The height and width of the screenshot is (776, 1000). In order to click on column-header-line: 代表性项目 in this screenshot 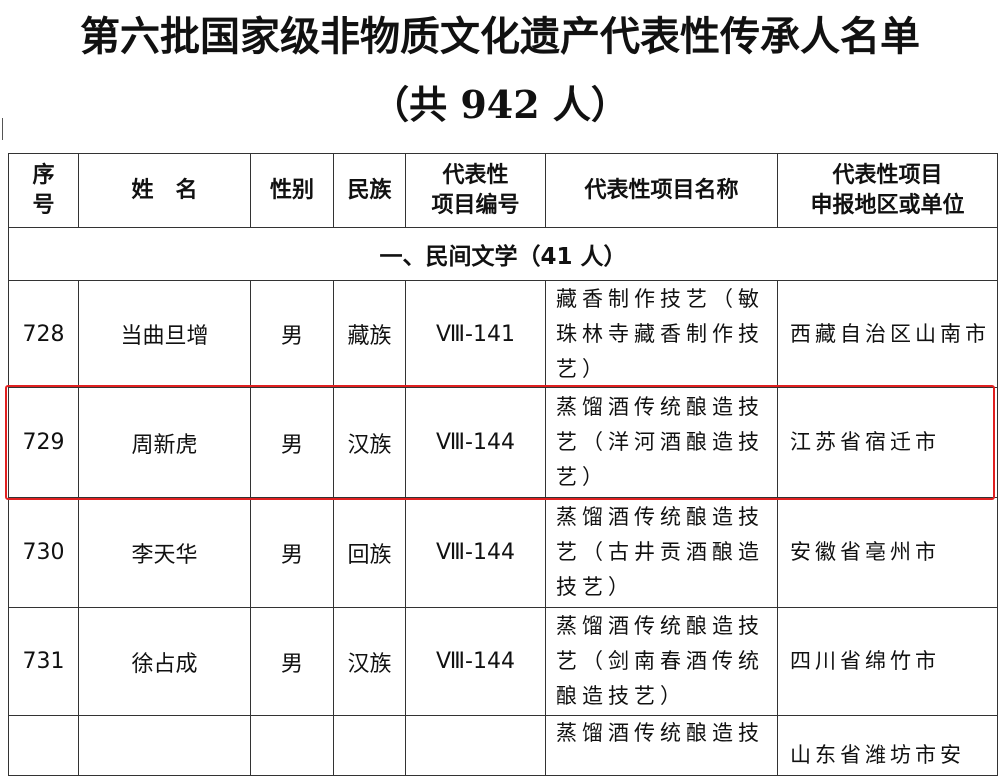, I will do `click(887, 175)`.